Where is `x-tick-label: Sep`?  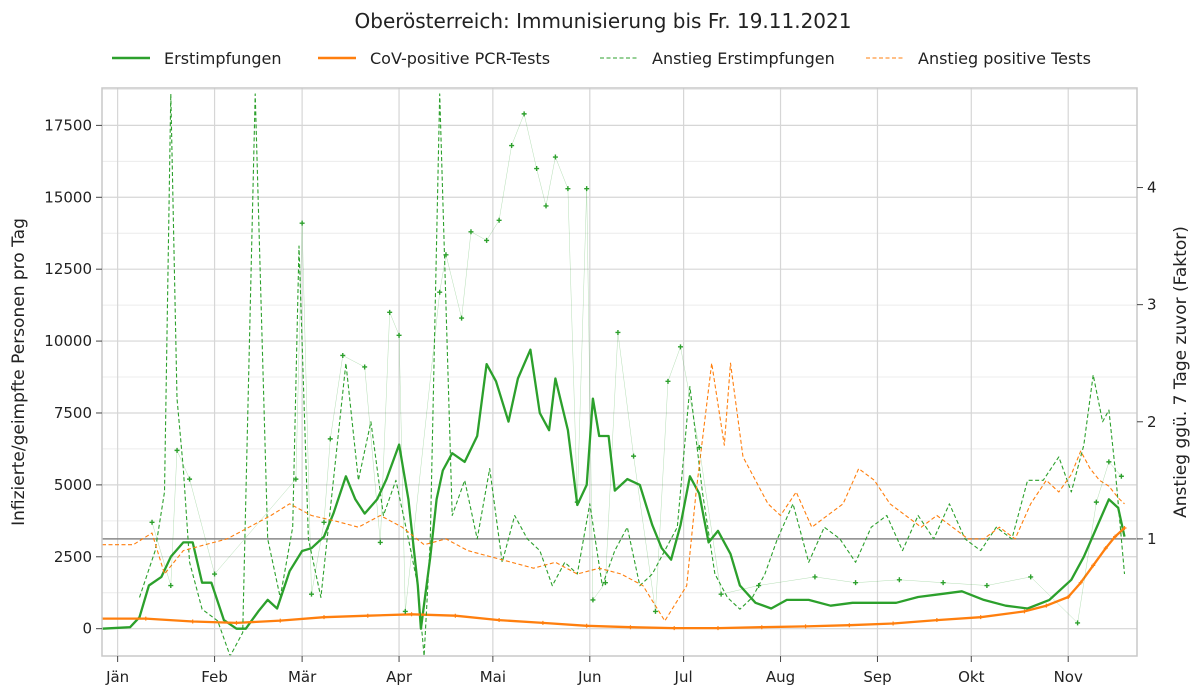 x-tick-label: Sep is located at coordinates (877, 677).